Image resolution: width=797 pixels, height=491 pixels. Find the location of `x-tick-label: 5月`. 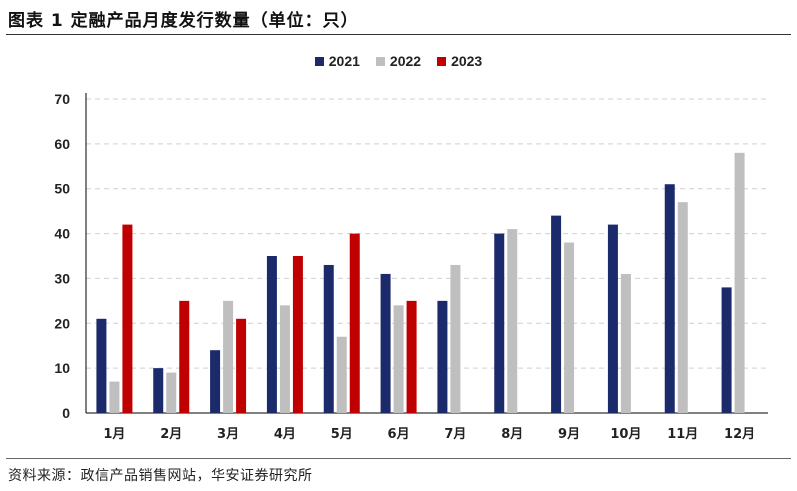

x-tick-label: 5月 is located at coordinates (342, 434).